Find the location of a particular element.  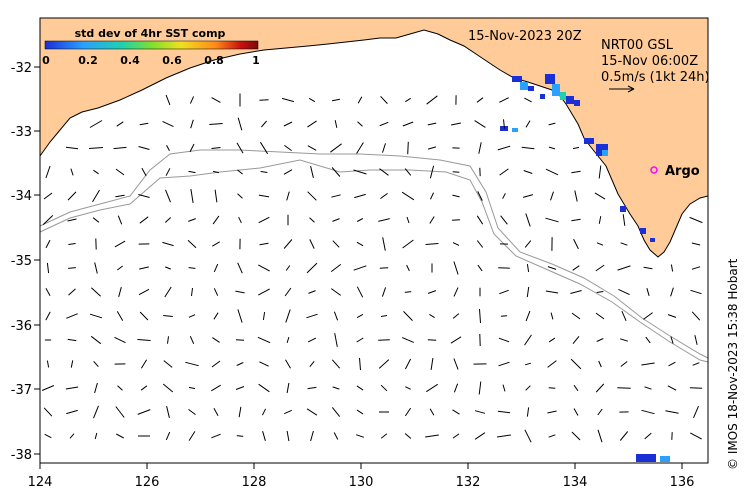

y-tick-label: -32 is located at coordinates (21, 68).